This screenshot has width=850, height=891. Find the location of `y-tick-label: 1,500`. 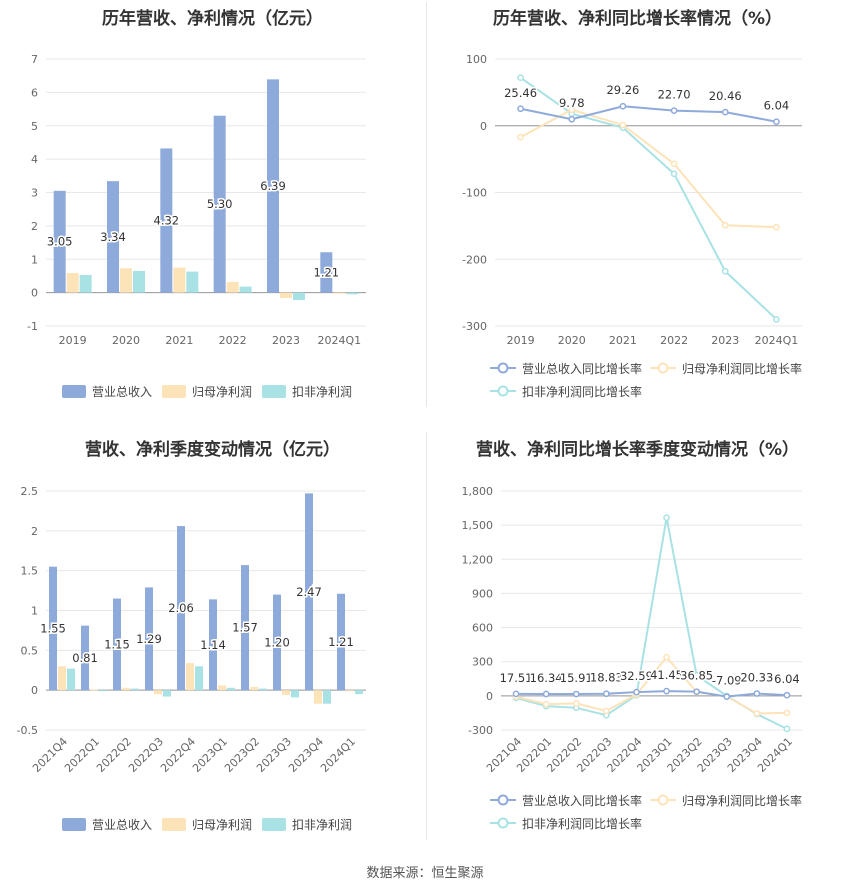

y-tick-label: 1,500 is located at coordinates (478, 525).